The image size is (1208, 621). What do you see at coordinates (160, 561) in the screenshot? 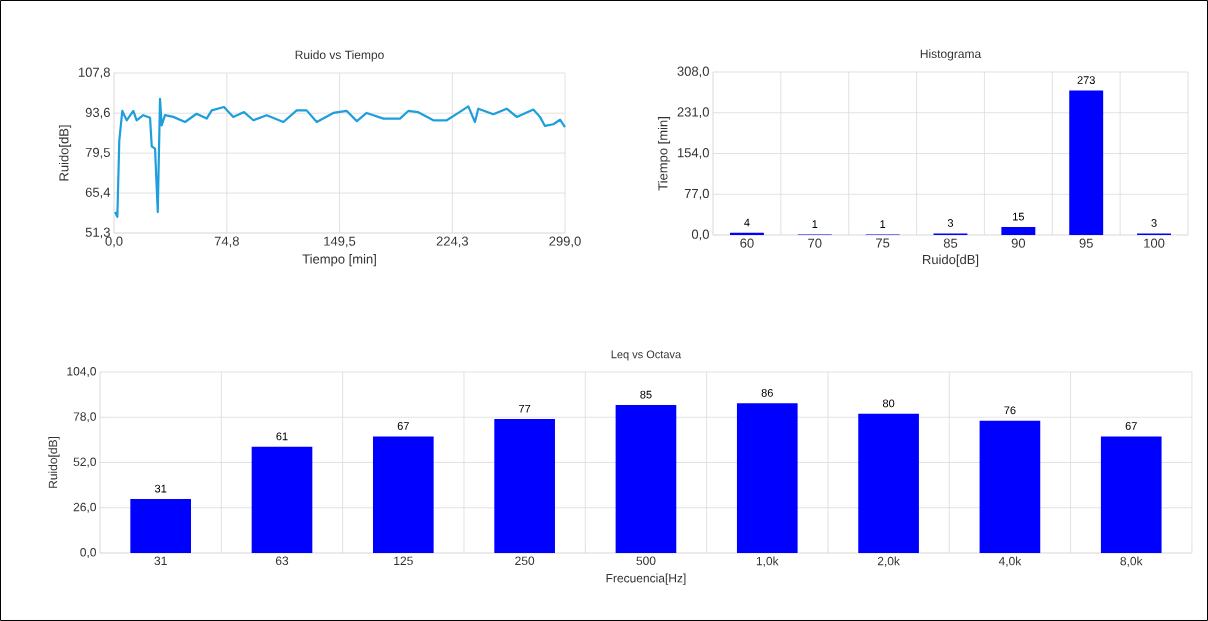
I see `x-tick-label: 31` at bounding box center [160, 561].